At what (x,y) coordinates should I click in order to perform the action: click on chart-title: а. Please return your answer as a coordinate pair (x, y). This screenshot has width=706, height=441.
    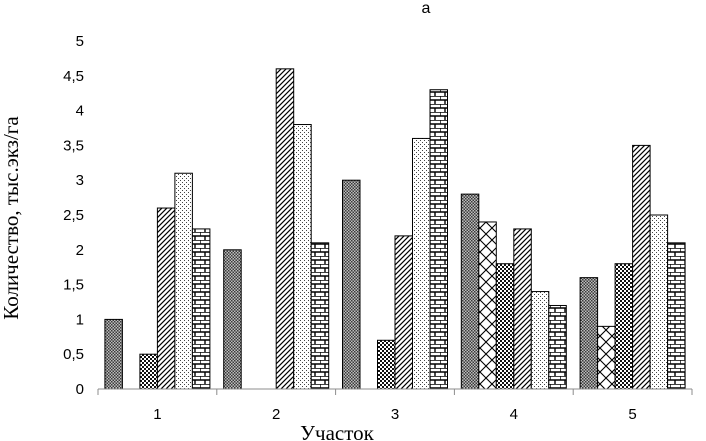
    Looking at the image, I should click on (426, 8).